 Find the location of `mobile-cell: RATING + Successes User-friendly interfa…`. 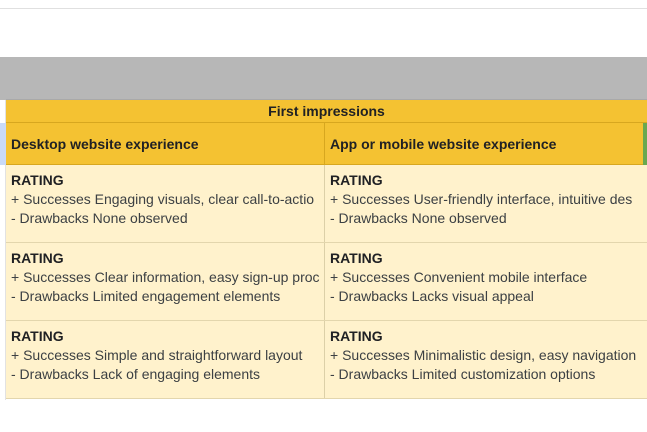

mobile-cell: RATING + Successes User-friendly interfa… is located at coordinates (484, 203).